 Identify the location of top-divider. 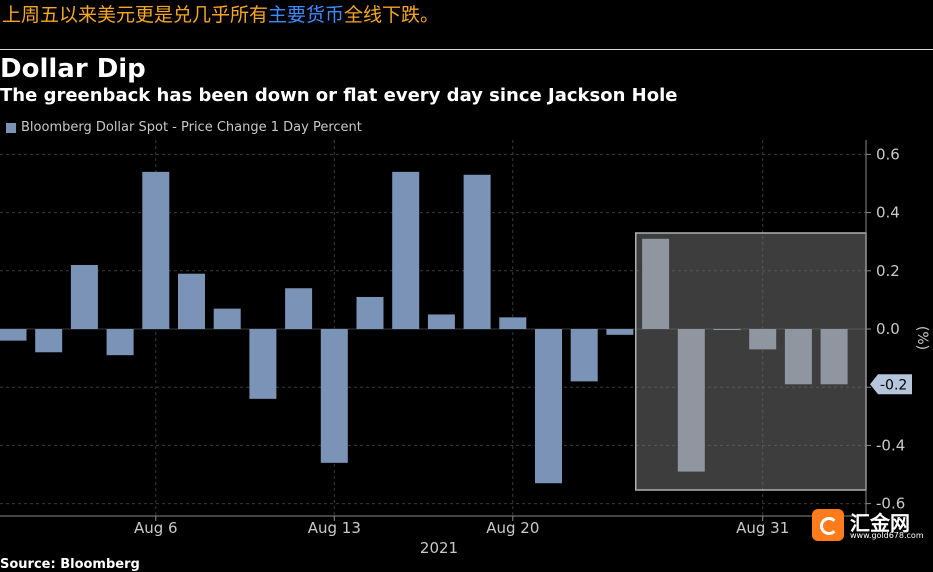
(466, 49).